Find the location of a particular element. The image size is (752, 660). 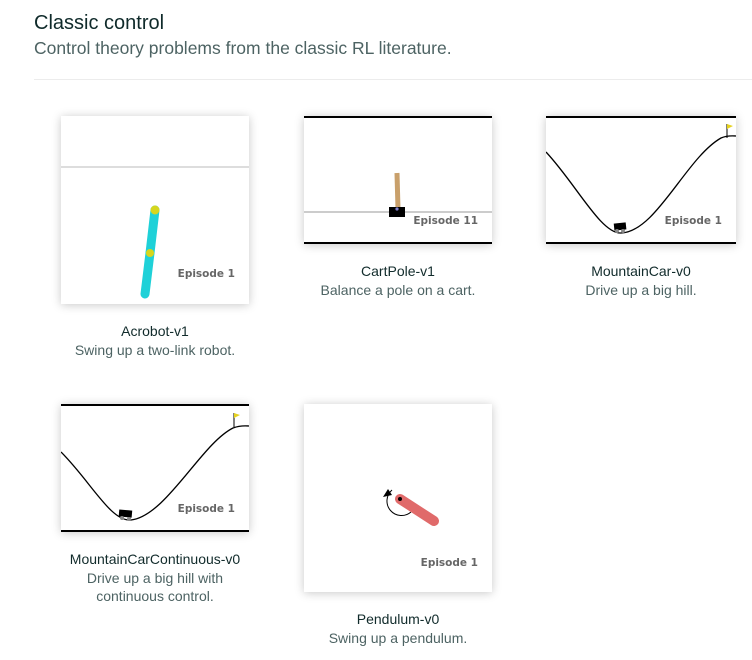

mountaincar-hill is located at coordinates (641, 184).